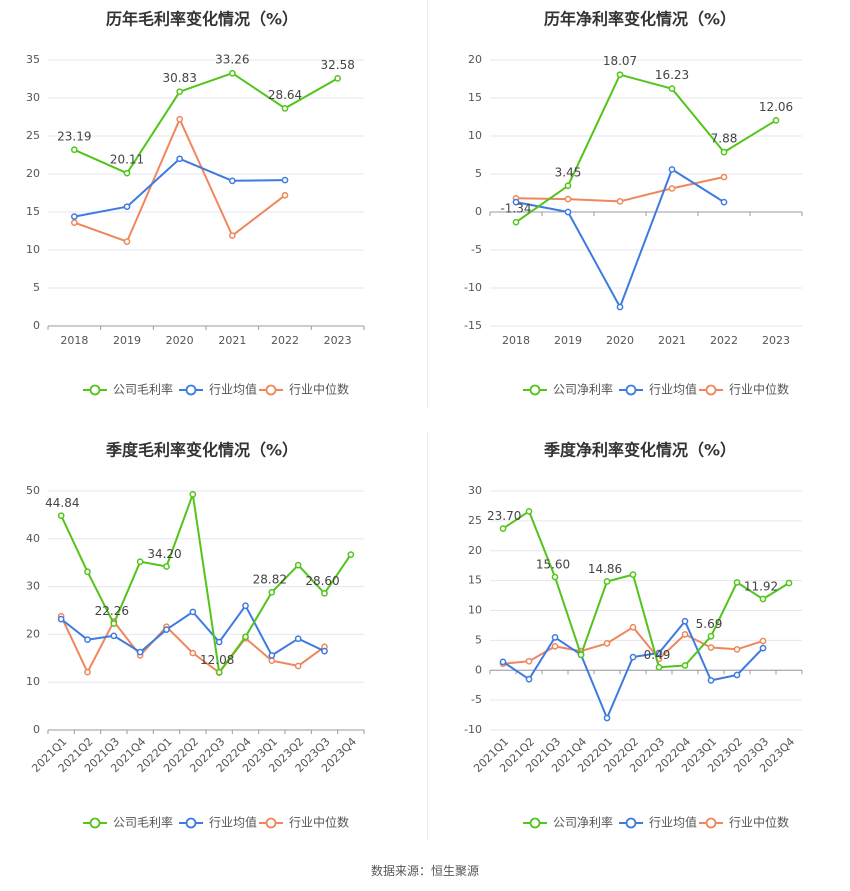  Describe the element at coordinates (179, 78) in the screenshot. I see `data-label: 30.83` at that location.